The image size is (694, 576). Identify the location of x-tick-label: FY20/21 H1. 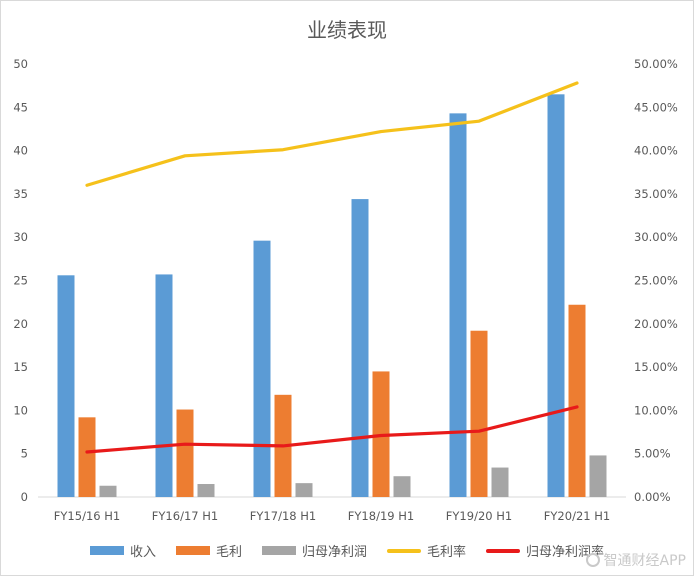
(577, 516).